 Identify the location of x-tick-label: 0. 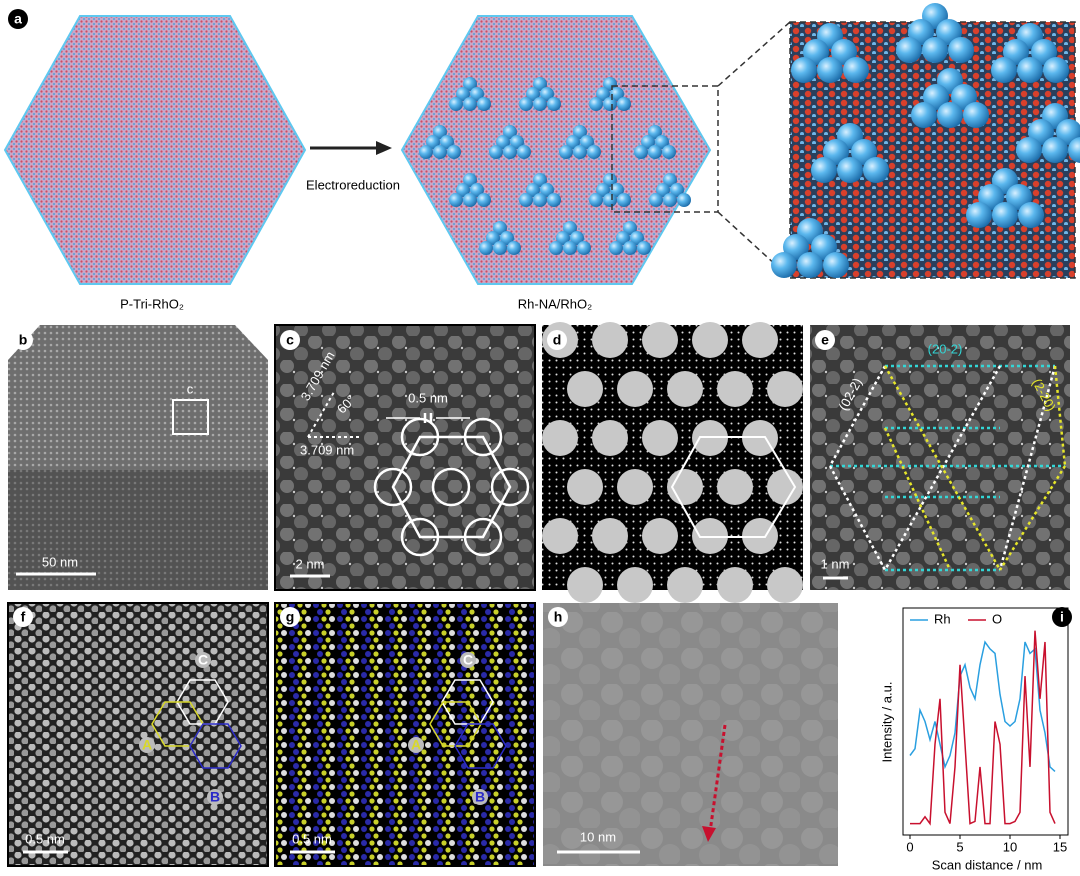
(909, 846).